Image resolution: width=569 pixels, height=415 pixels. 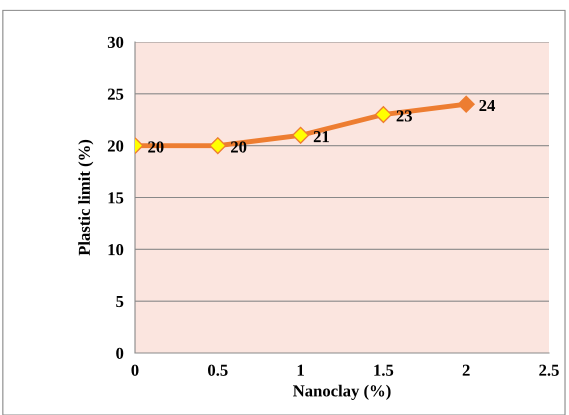 What do you see at coordinates (116, 42) in the screenshot?
I see `y-tick-label: 30` at bounding box center [116, 42].